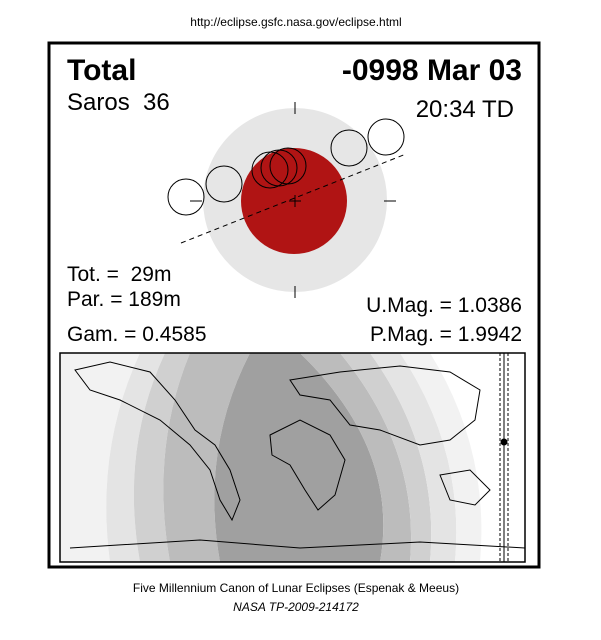 The image size is (601, 640). I want to click on saros: Saros 36, so click(118, 102).